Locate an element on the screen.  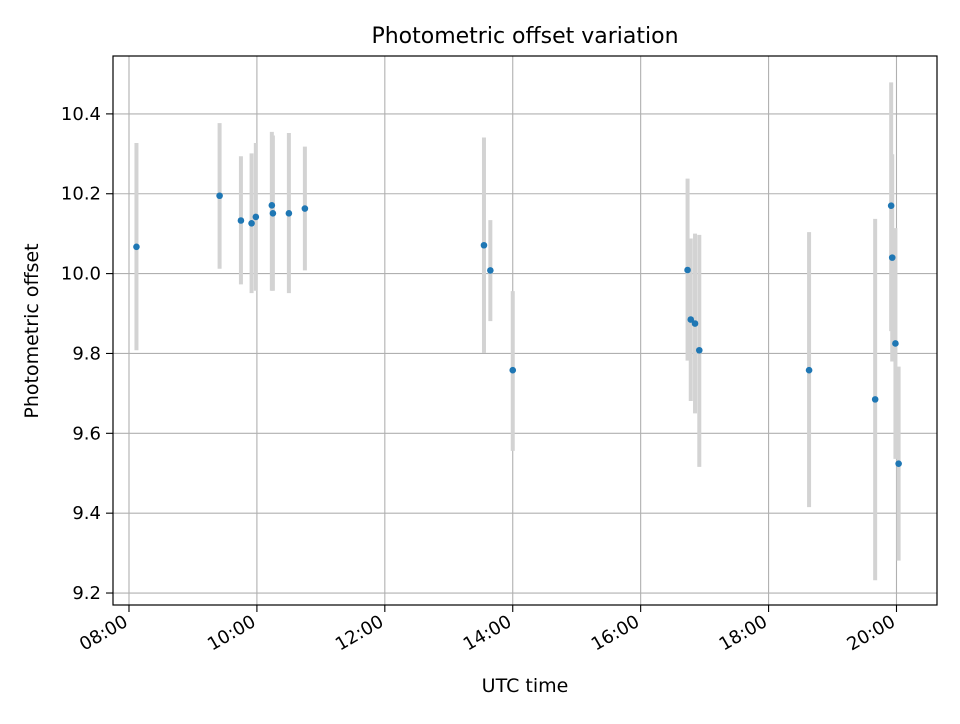
y-tick-label: 10.4 is located at coordinates (81, 114).